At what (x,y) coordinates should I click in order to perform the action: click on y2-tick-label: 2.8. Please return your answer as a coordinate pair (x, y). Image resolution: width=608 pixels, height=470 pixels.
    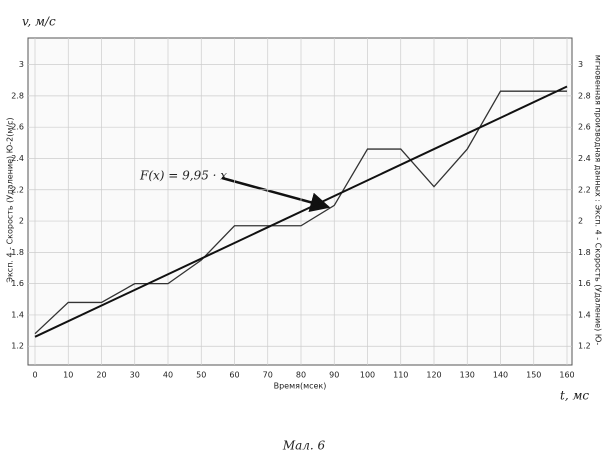
    Looking at the image, I should click on (584, 95).